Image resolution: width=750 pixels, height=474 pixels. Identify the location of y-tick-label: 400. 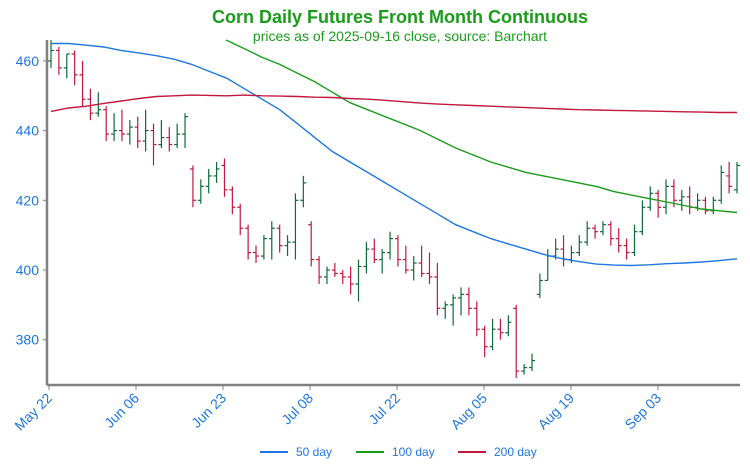
(28, 270).